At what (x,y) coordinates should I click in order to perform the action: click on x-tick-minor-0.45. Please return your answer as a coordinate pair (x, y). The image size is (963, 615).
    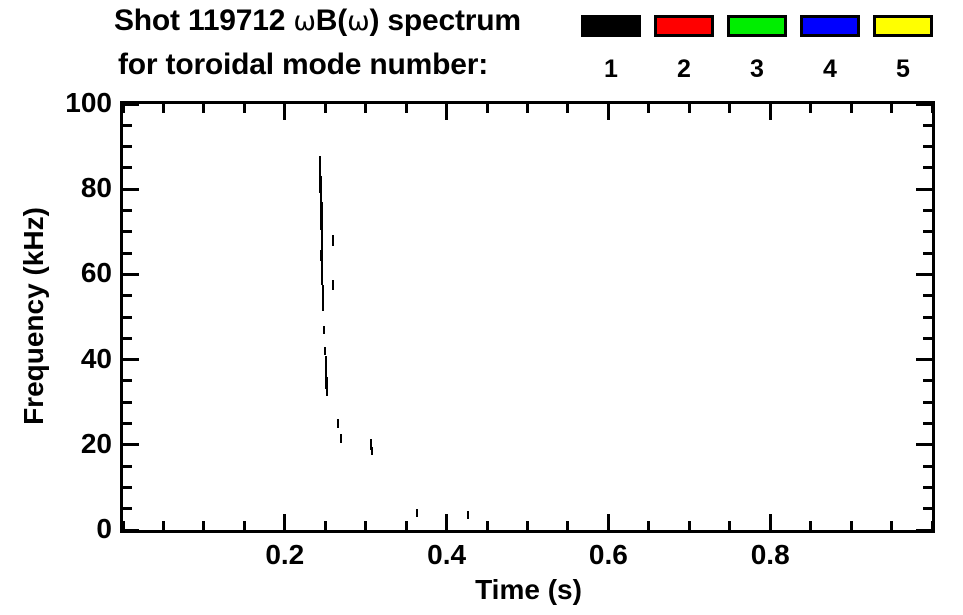
    Looking at the image, I should click on (487, 525).